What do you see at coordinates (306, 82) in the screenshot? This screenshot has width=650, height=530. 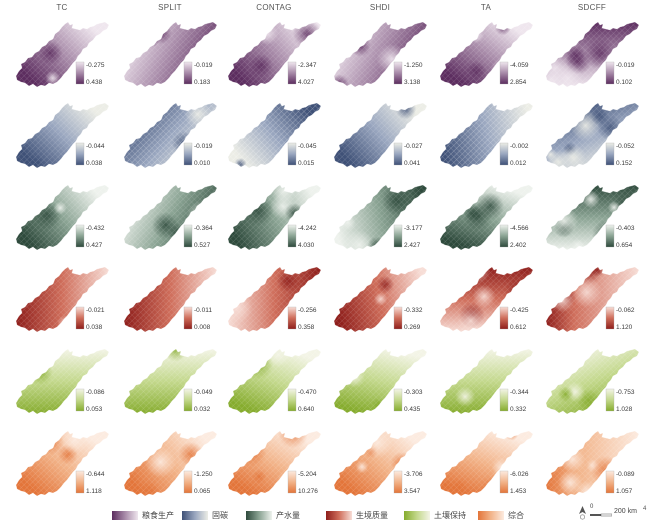 I see `ramp-lower-value: 4.027` at bounding box center [306, 82].